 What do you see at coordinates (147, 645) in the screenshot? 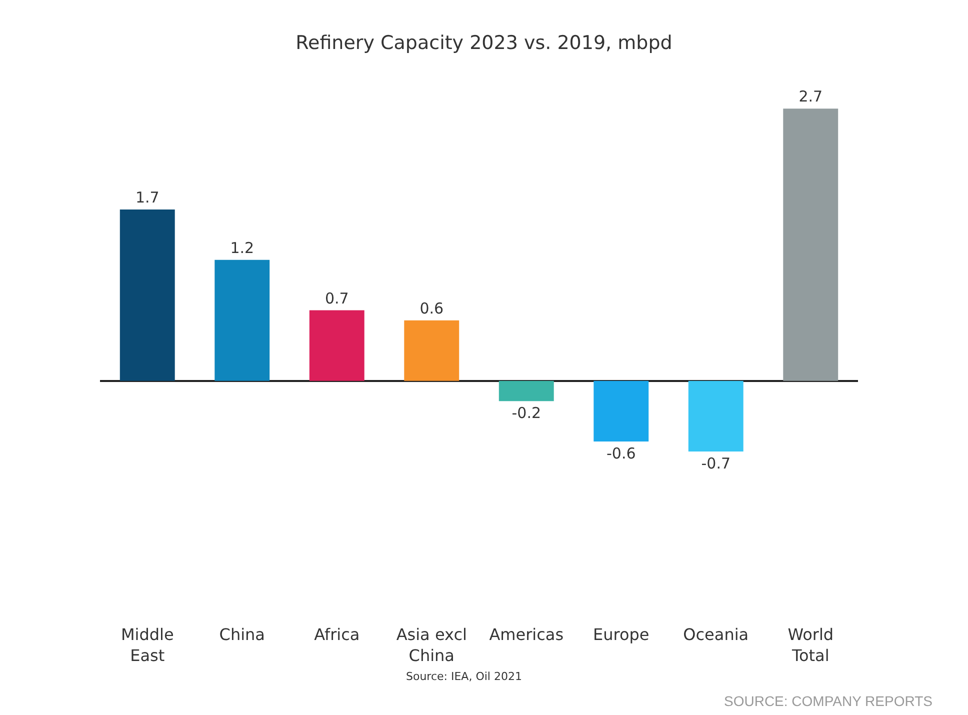
I see `x-tick-label: Middle East` at bounding box center [147, 645].